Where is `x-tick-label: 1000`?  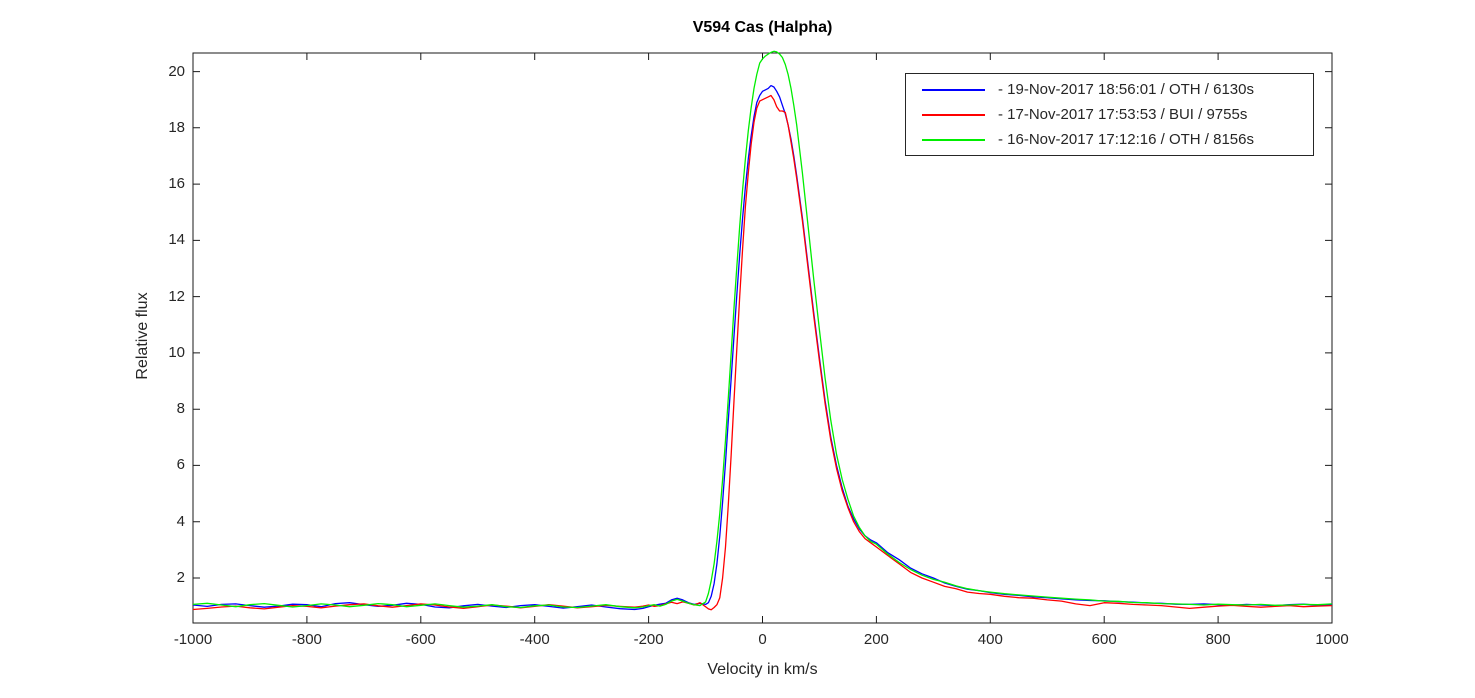
x-tick-label: 1000 is located at coordinates (1332, 639).